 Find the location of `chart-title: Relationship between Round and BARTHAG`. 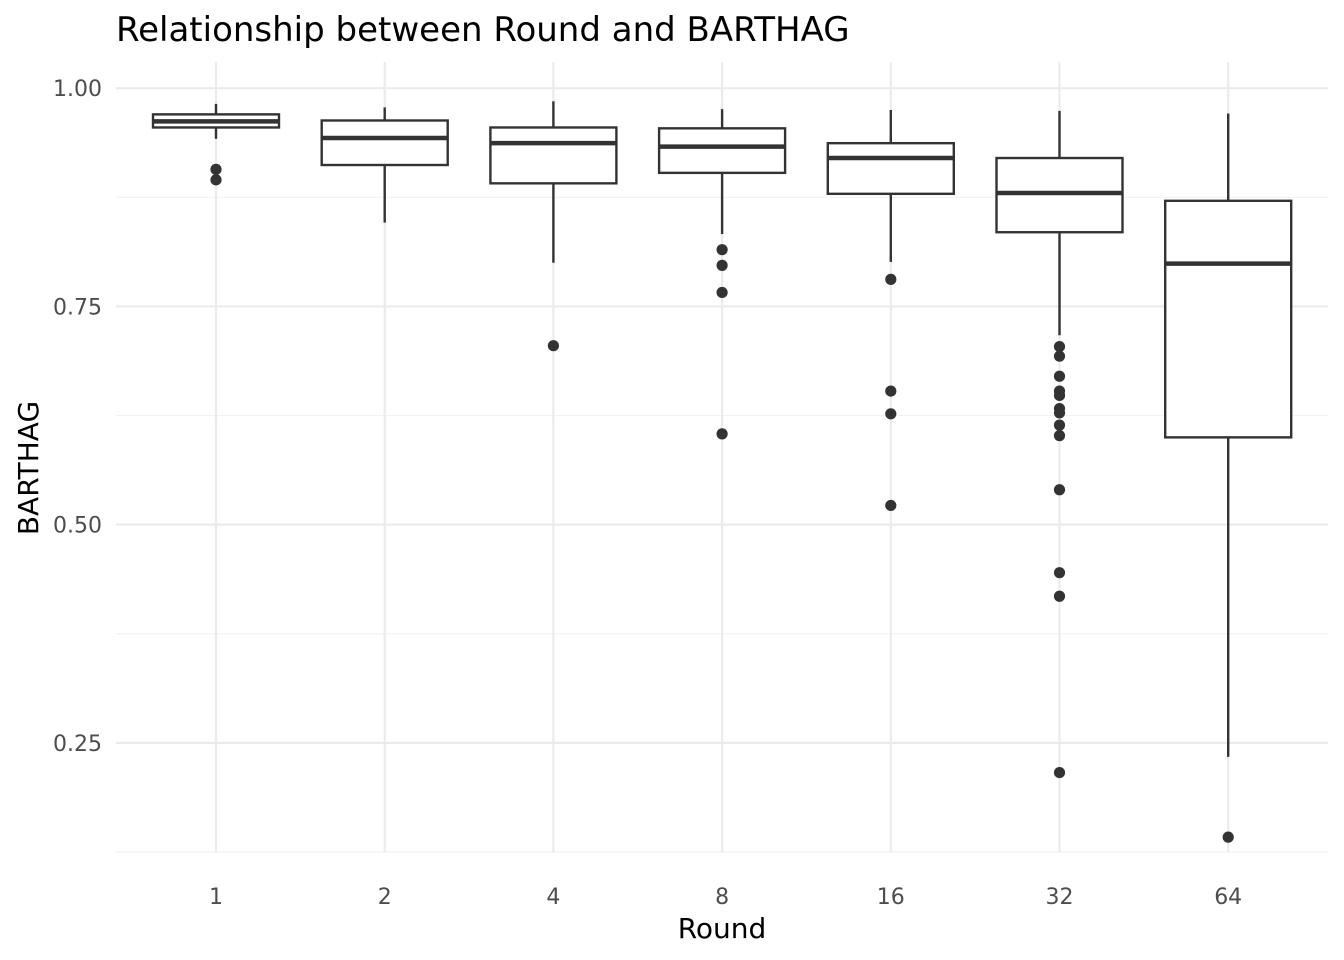

chart-title: Relationship between Round and BARTHAG is located at coordinates (483, 30).